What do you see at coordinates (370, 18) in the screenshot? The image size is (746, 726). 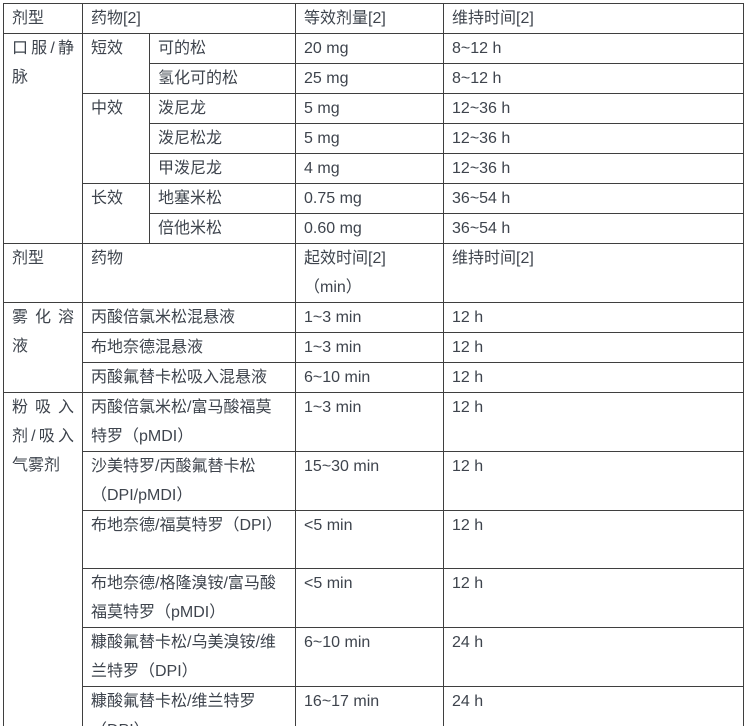 I see `header-equivalent-dose: 等效剂量[2]` at bounding box center [370, 18].